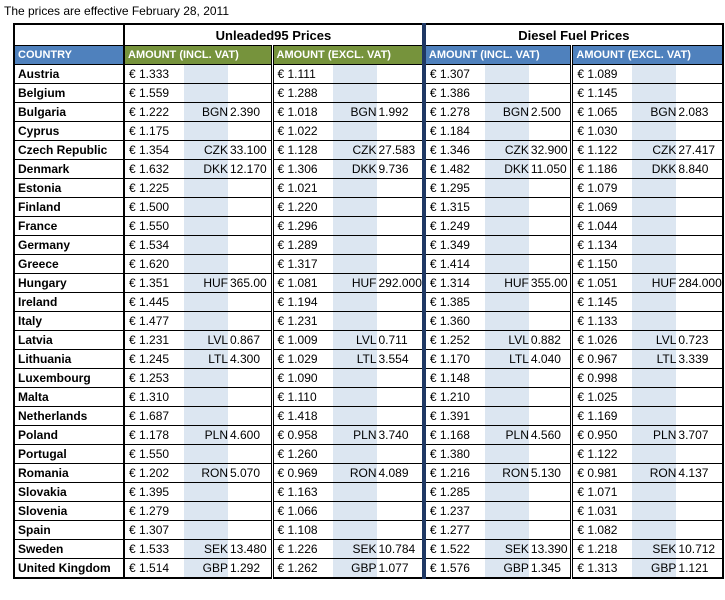  I want to click on euro-value: € 1.307, so click(149, 530).